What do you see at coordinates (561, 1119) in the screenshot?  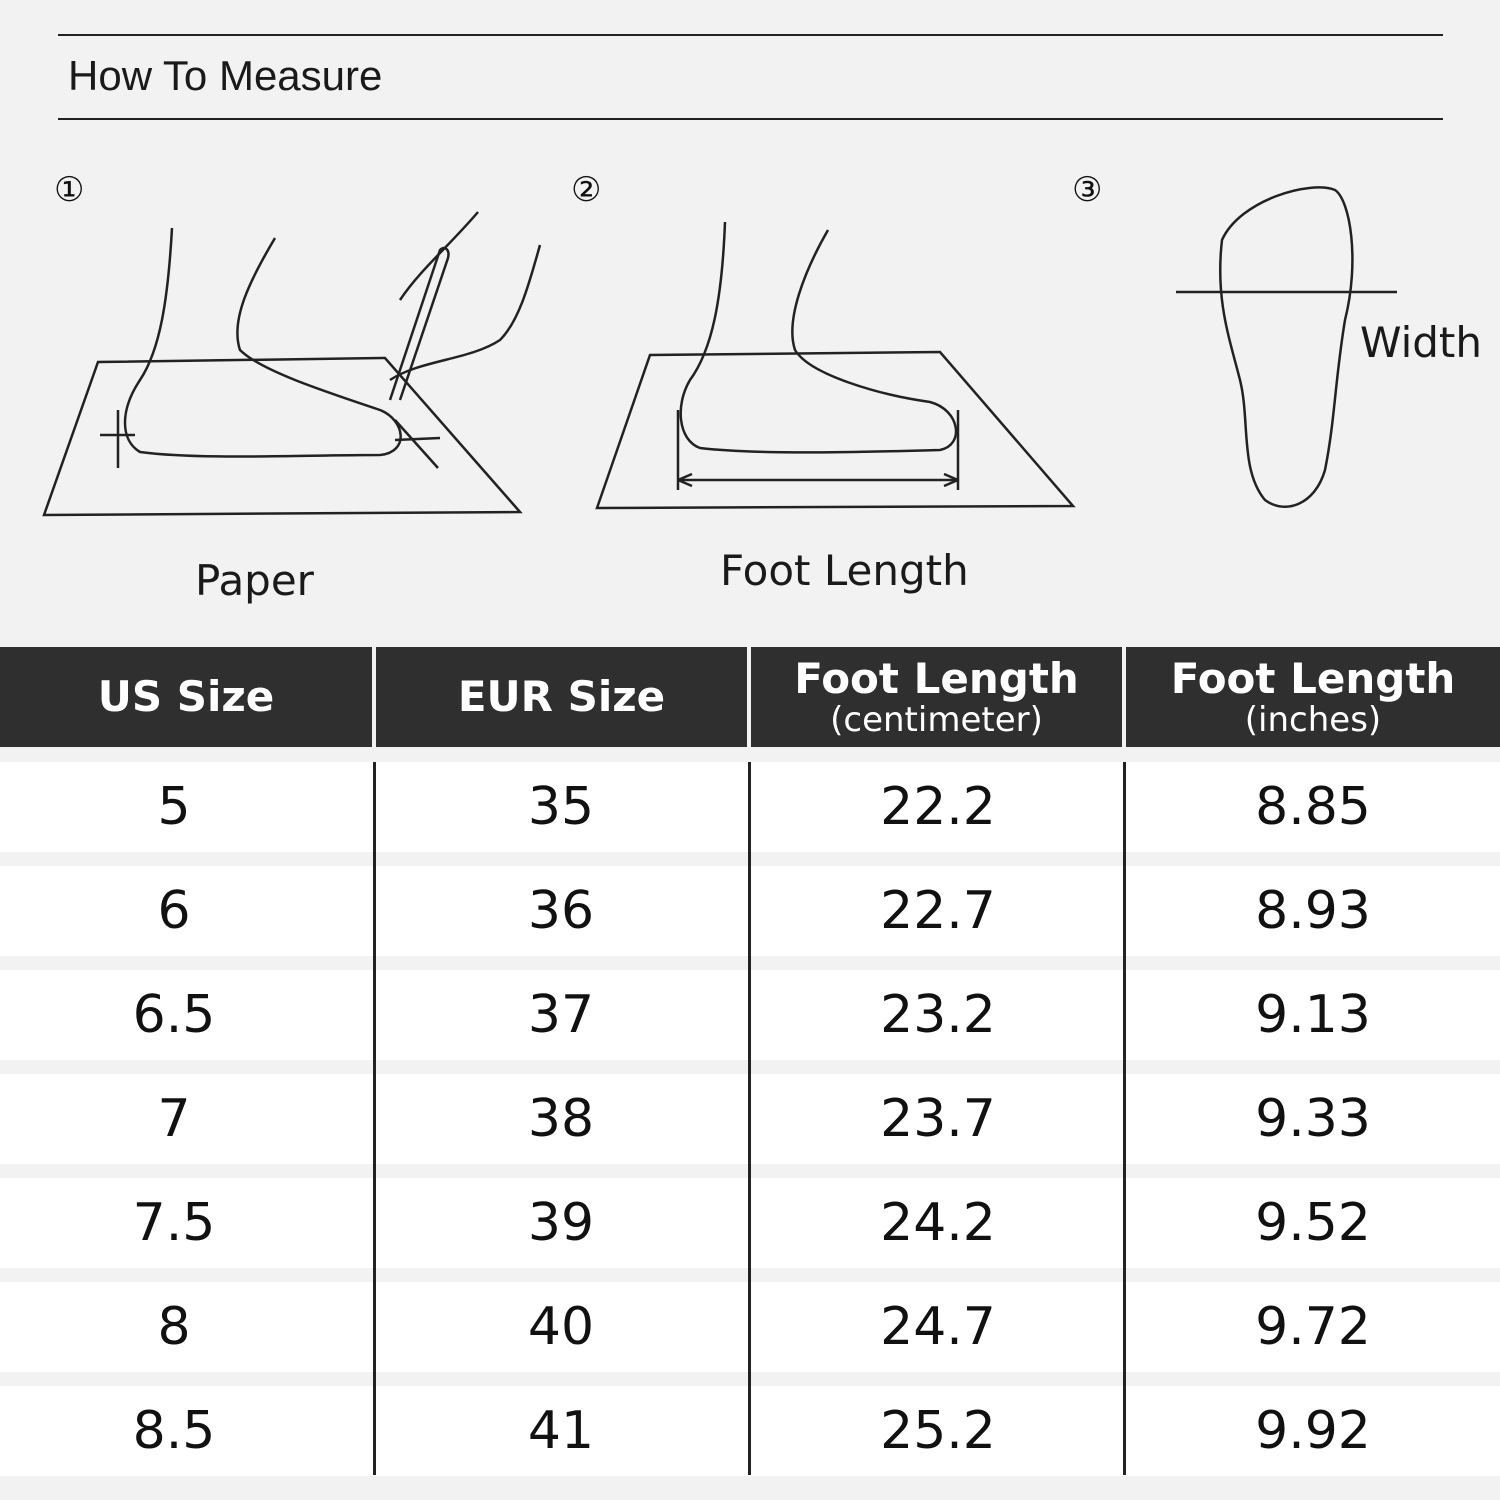 I see `eur-size-cell: 38` at bounding box center [561, 1119].